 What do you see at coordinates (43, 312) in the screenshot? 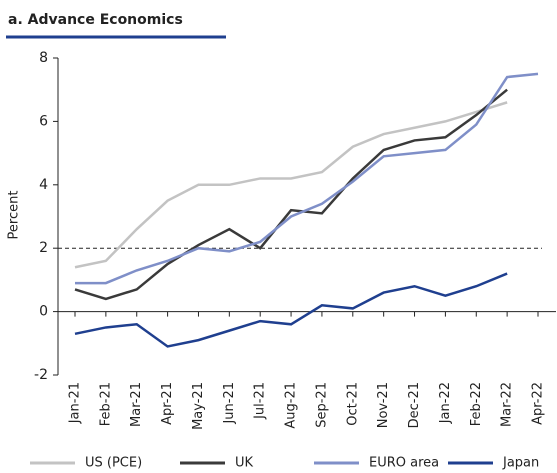
I see `y-tick-label: 0` at bounding box center [43, 312].